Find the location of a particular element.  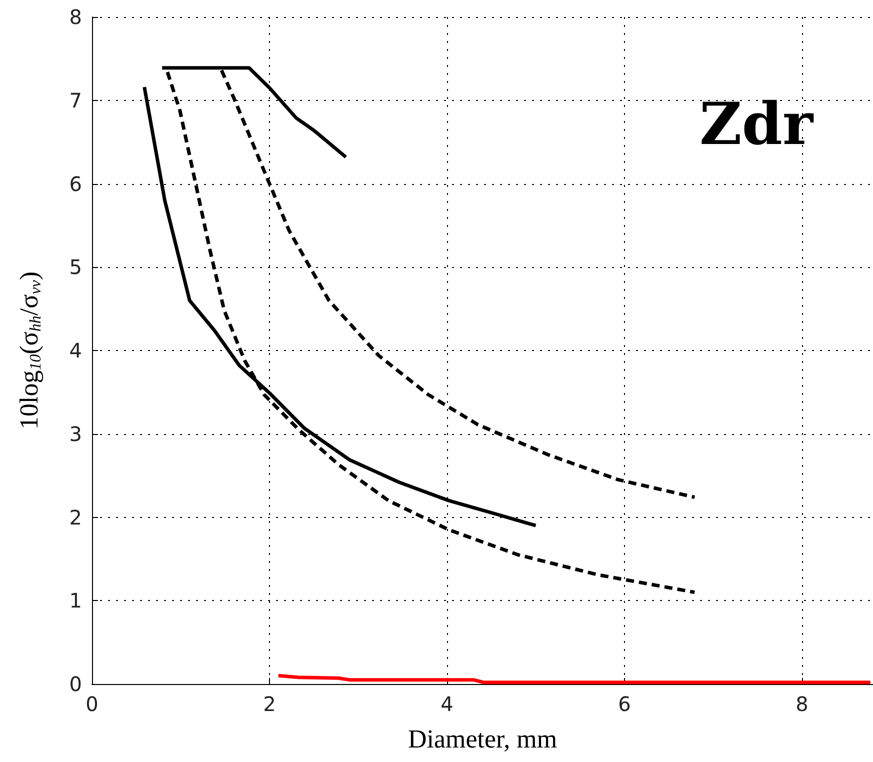

line-series is located at coordinates (574, 679).